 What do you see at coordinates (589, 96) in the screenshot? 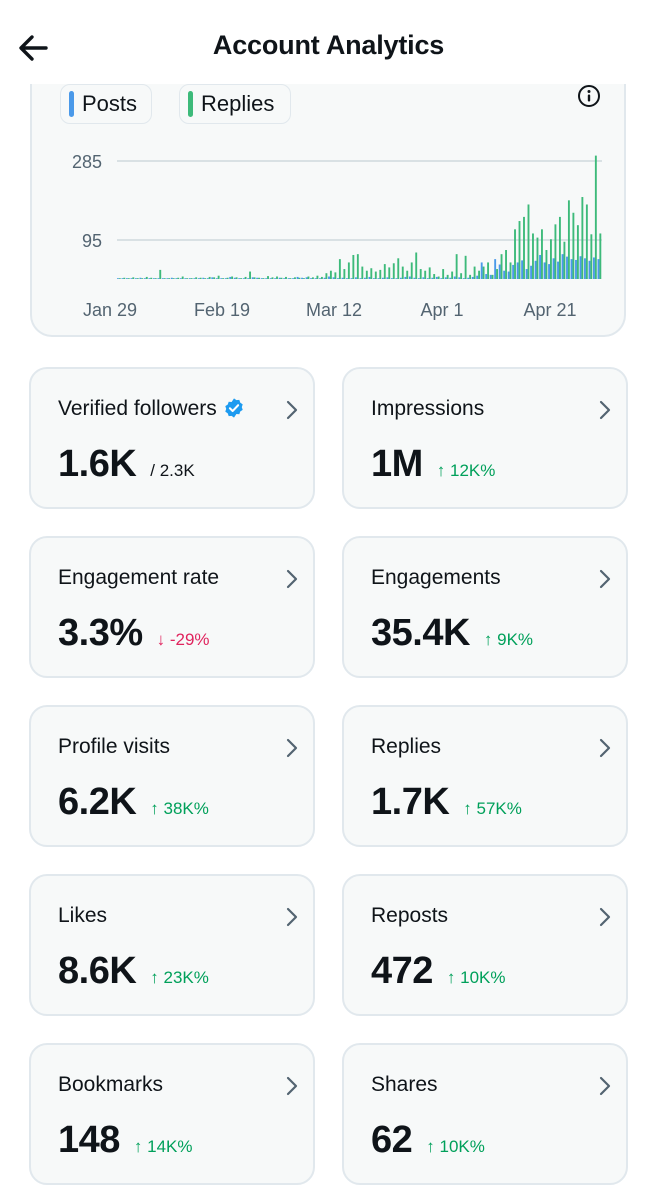
I see `info-icon` at bounding box center [589, 96].